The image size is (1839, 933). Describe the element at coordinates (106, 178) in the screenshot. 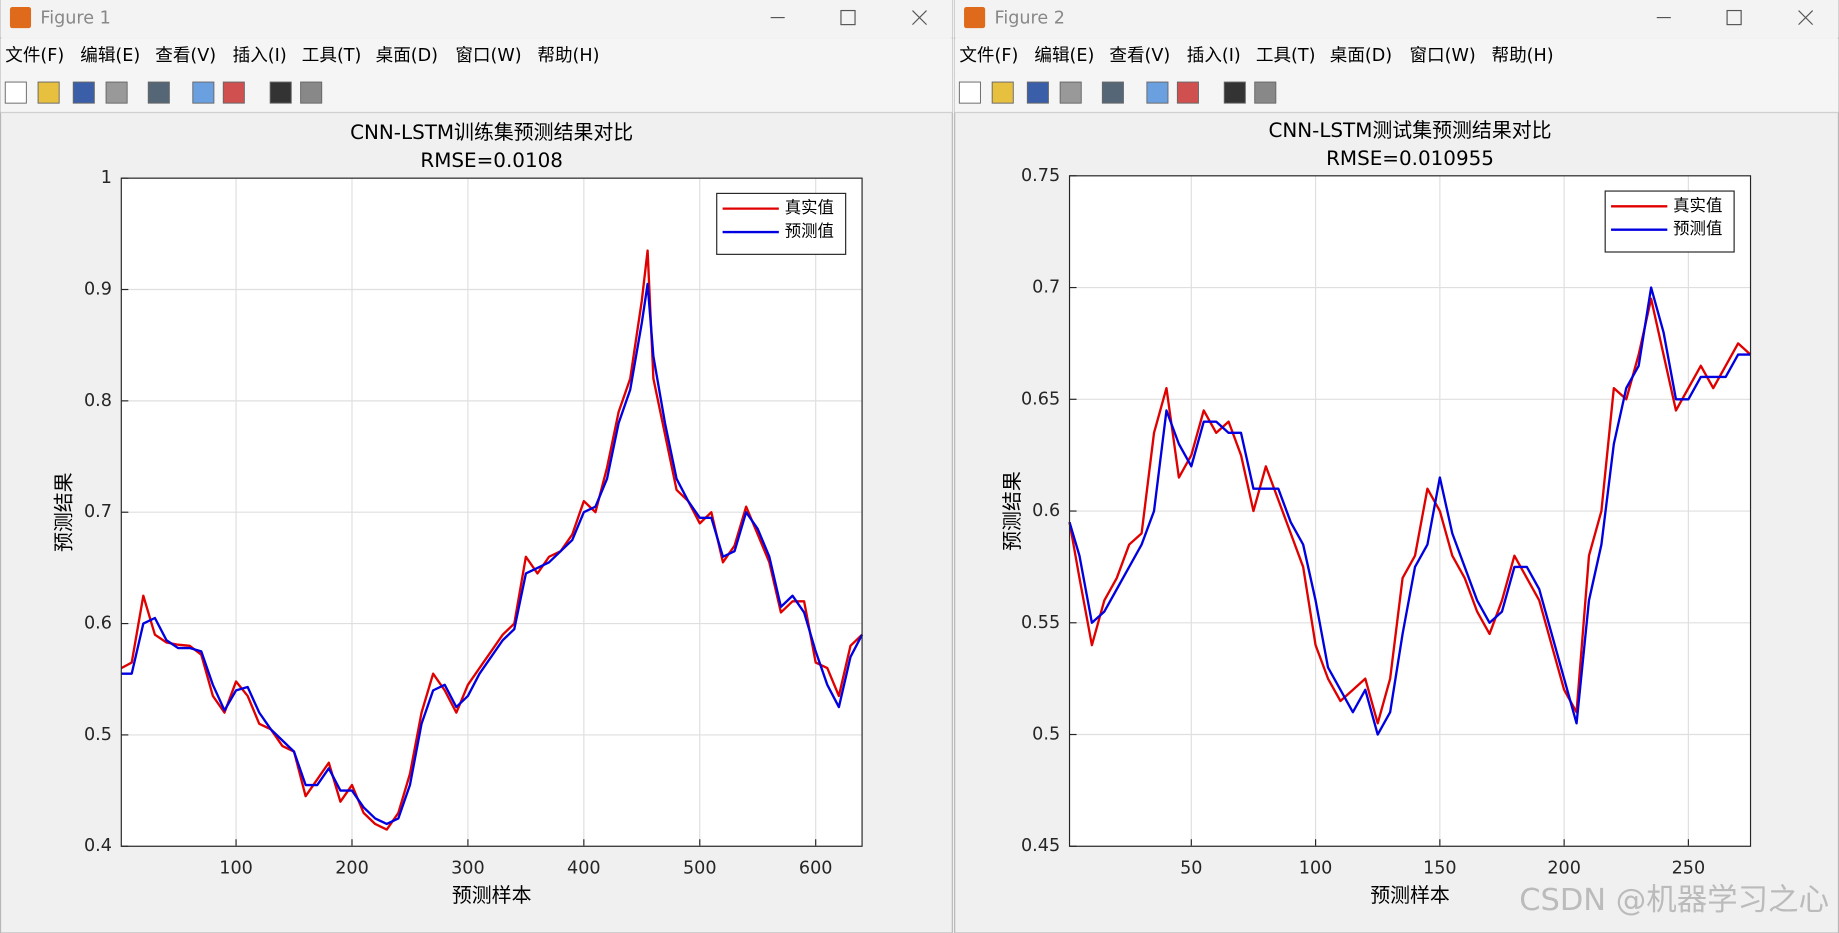

I see `y-tick-label: 1` at that location.